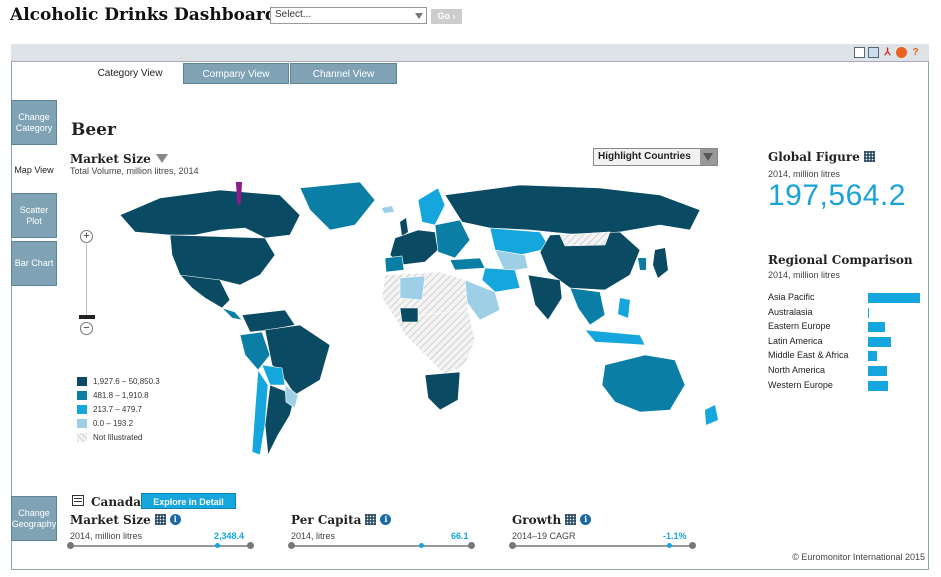  Describe the element at coordinates (119, 159) in the screenshot. I see `market-size-header: Market Size` at that location.